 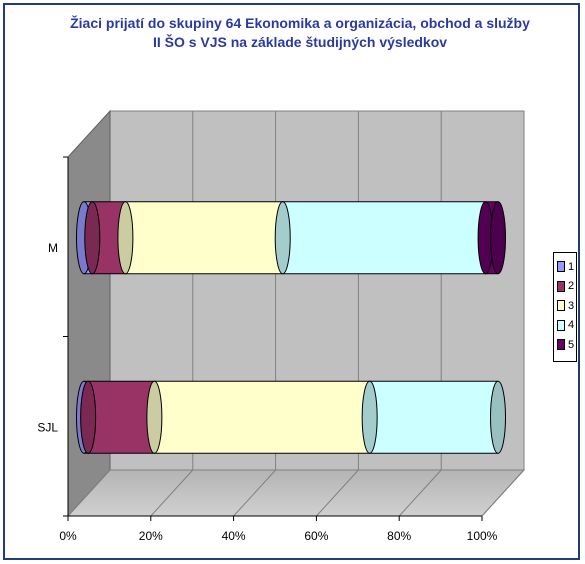 What do you see at coordinates (571, 305) in the screenshot?
I see `legend-label: 3` at bounding box center [571, 305].